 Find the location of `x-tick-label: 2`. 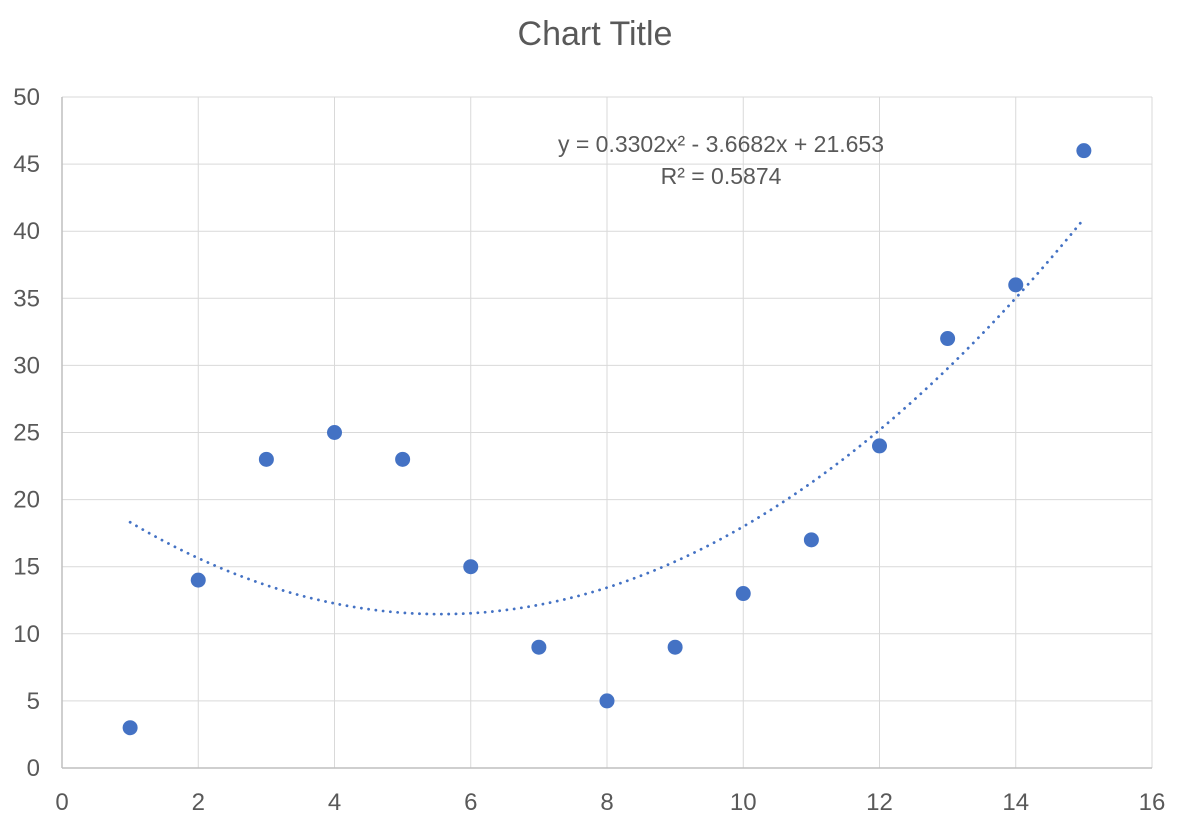

x-tick-label: 2 is located at coordinates (198, 802).